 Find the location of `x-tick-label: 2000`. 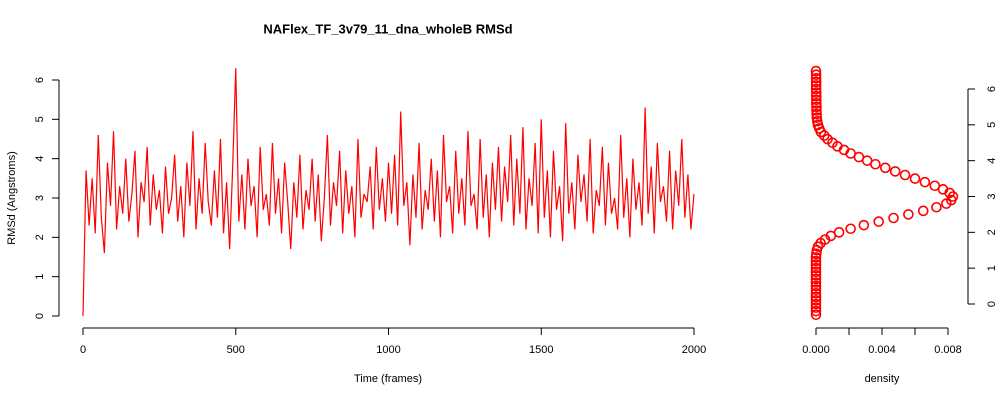

x-tick-label: 2000 is located at coordinates (694, 350).